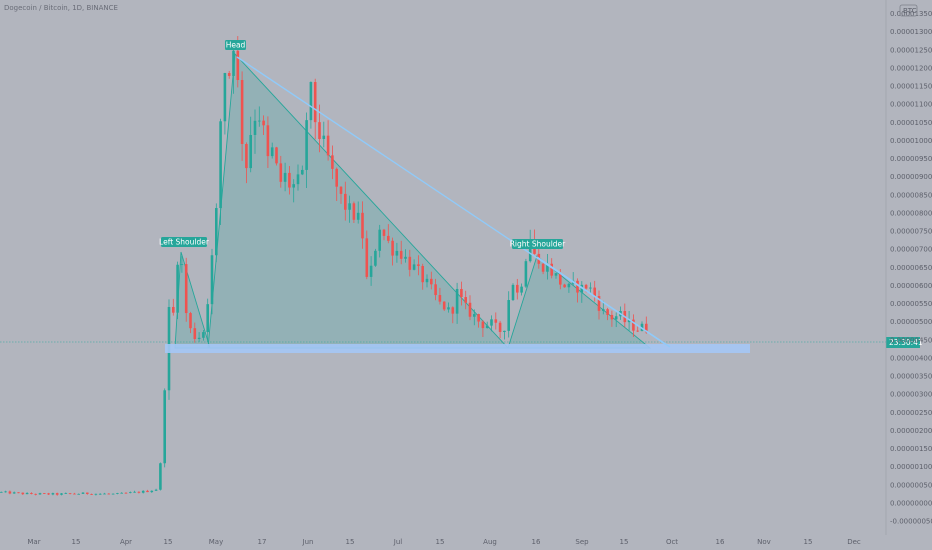 The image size is (932, 550). I want to click on y-tick-label: 0.00000150, so click(911, 449).